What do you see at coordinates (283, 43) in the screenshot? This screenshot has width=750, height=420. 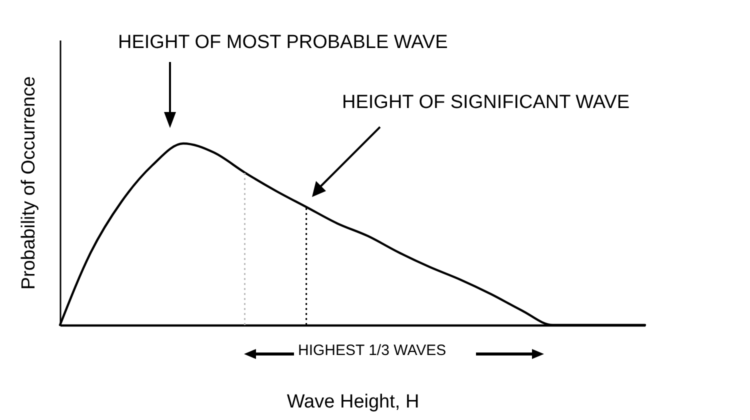 I see `text: HEIGHT OF MOST PROBABLE WAVE` at bounding box center [283, 43].